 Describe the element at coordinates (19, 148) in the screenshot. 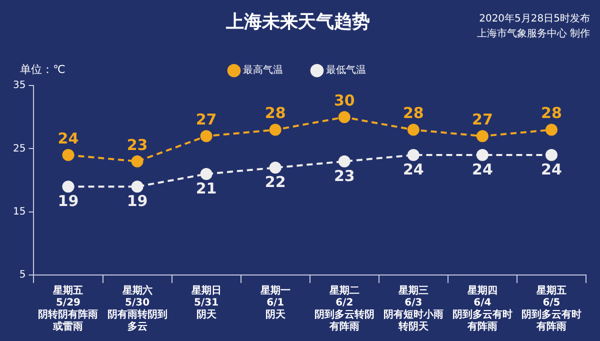

I see `y-tick-label: 25` at that location.